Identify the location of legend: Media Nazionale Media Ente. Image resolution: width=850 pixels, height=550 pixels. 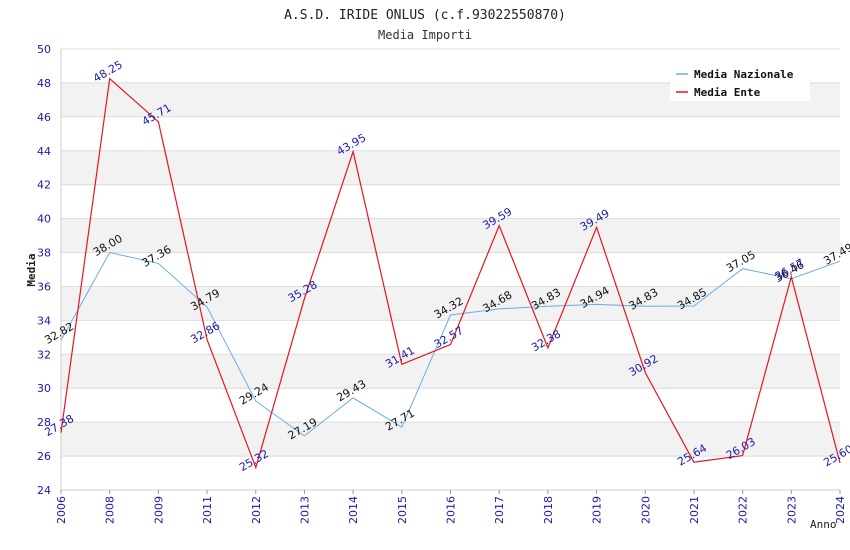
(740, 81).